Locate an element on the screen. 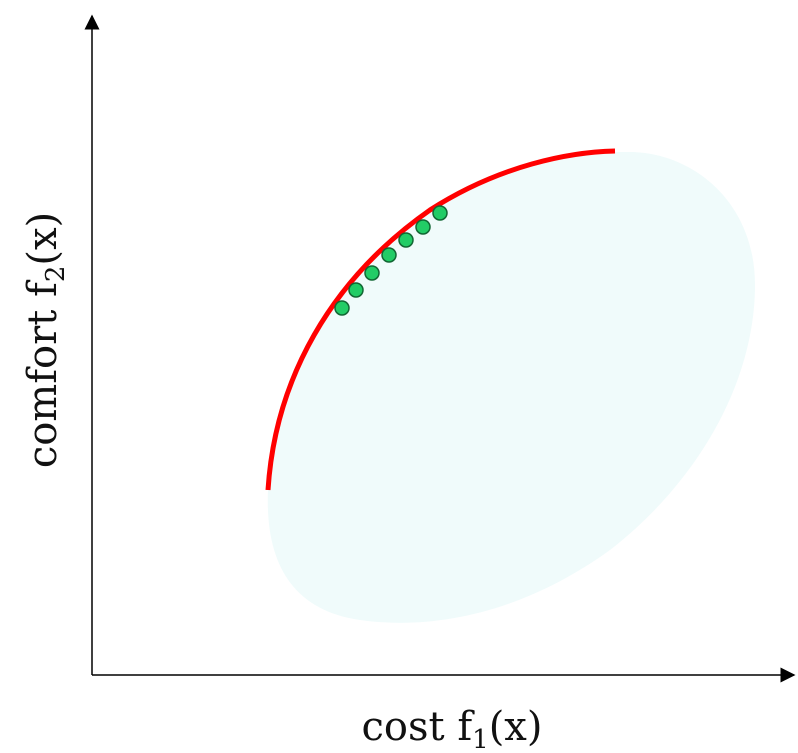 Image resolution: width=798 pixels, height=753 pixels. x-axis-label: cost f1(x) is located at coordinates (452, 728).